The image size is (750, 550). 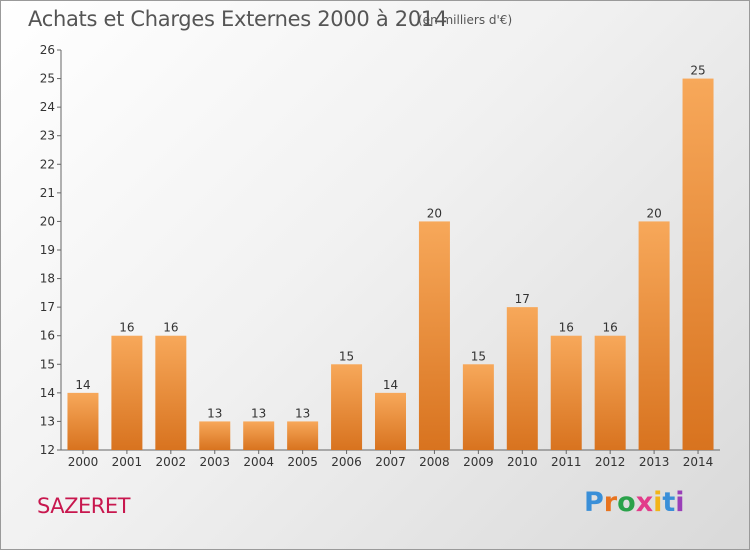 What do you see at coordinates (47, 193) in the screenshot?
I see `y-tick-label: 21` at bounding box center [47, 193].